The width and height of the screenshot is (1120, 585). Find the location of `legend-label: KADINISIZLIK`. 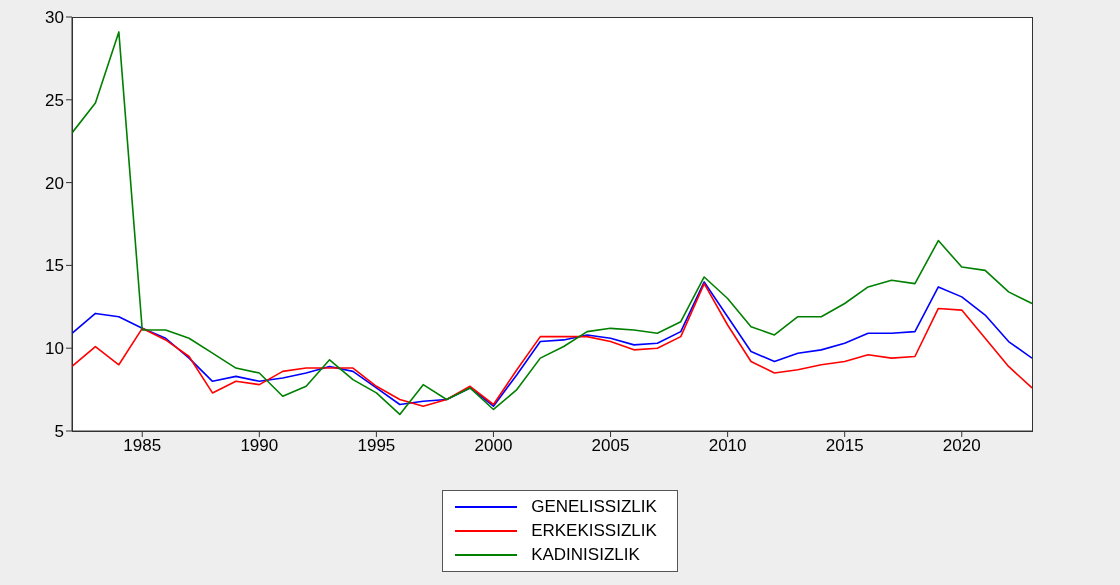

legend-label: KADINISIZLIK is located at coordinates (585, 555).